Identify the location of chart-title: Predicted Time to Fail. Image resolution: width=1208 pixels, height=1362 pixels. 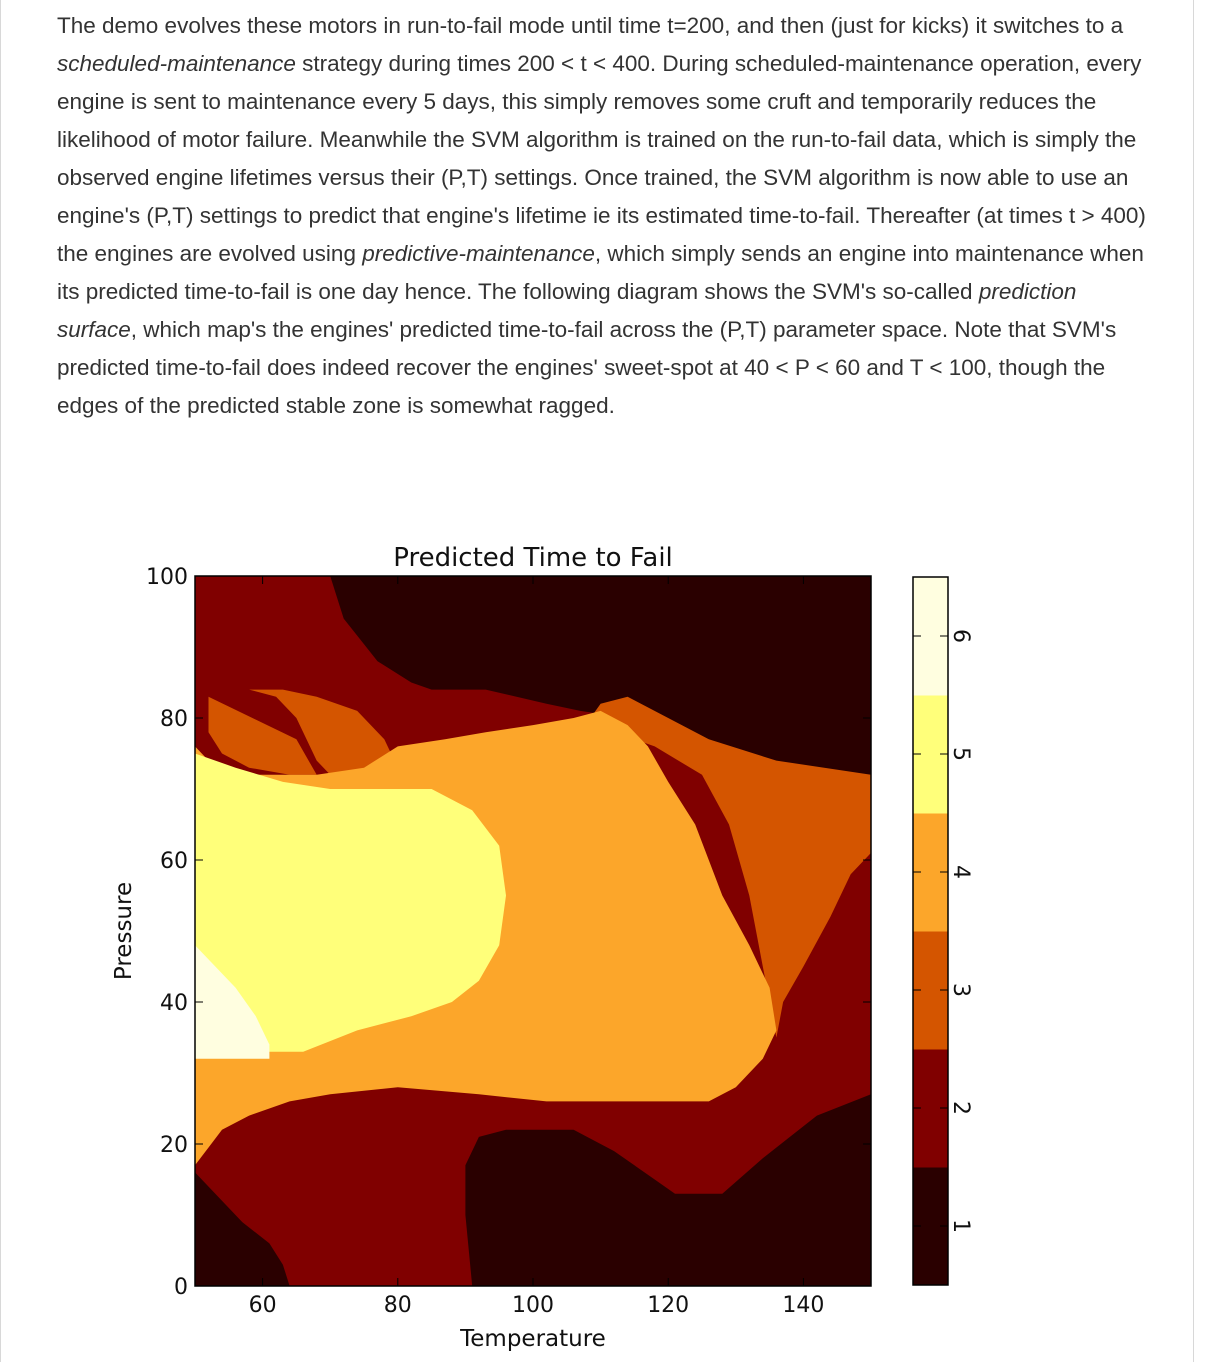
(533, 558).